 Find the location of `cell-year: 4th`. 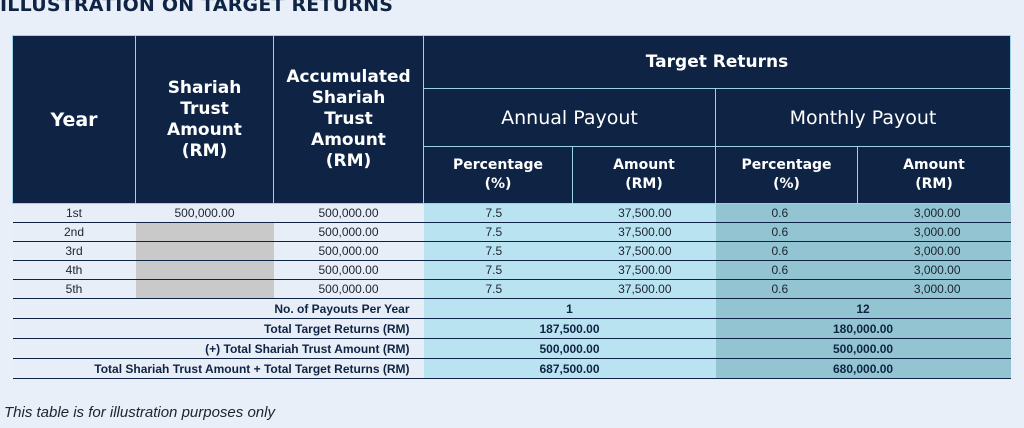

cell-year: 4th is located at coordinates (74, 270).